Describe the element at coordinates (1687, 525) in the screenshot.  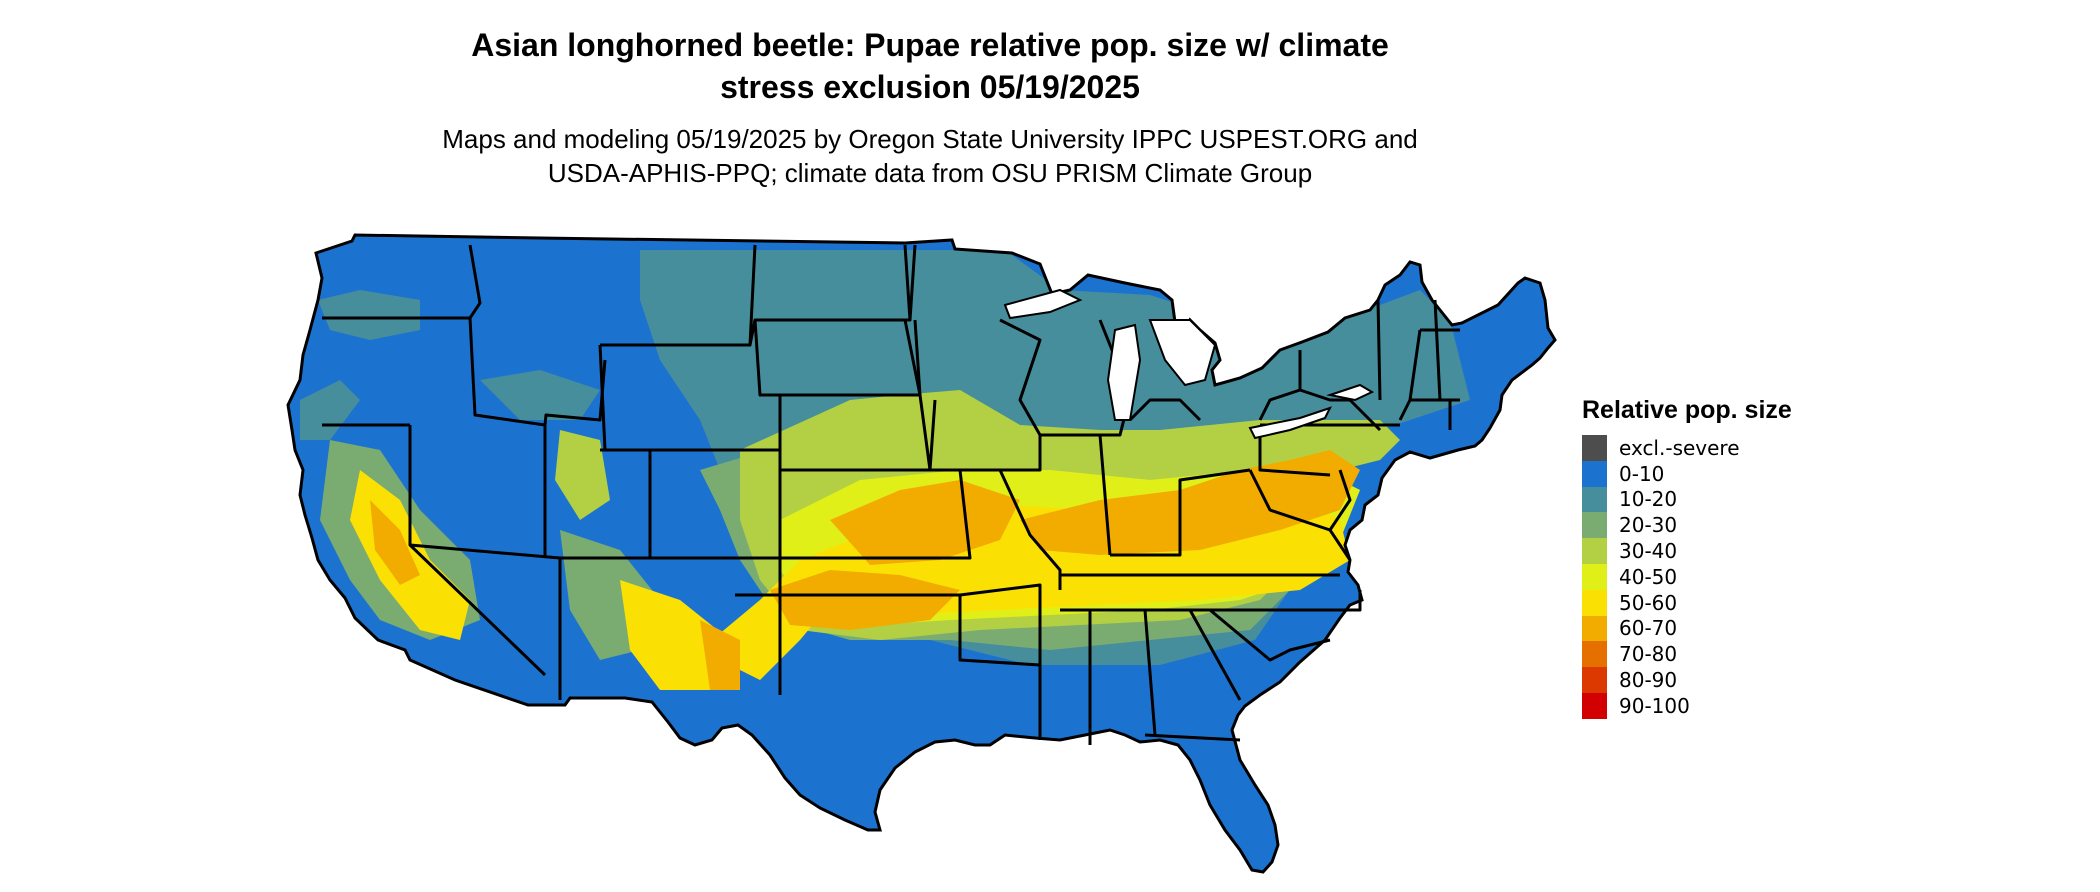
I see `legend-item: 20-30` at that location.